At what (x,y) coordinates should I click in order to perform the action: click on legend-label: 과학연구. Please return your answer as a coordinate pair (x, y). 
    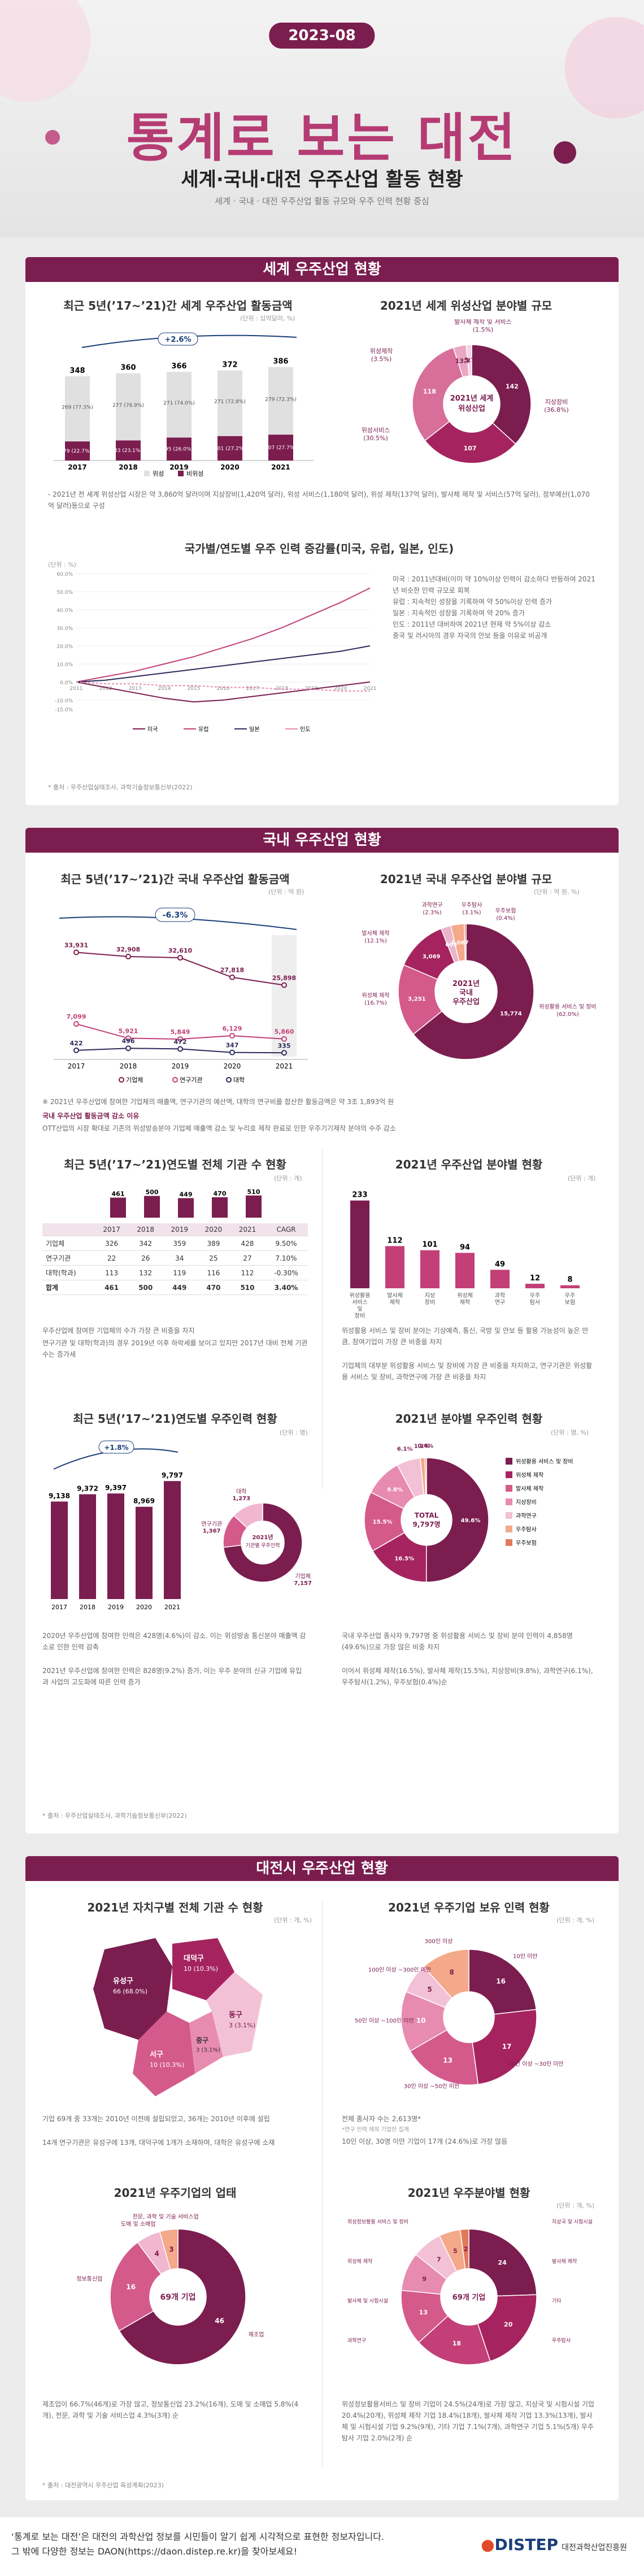
    Looking at the image, I should click on (526, 1516).